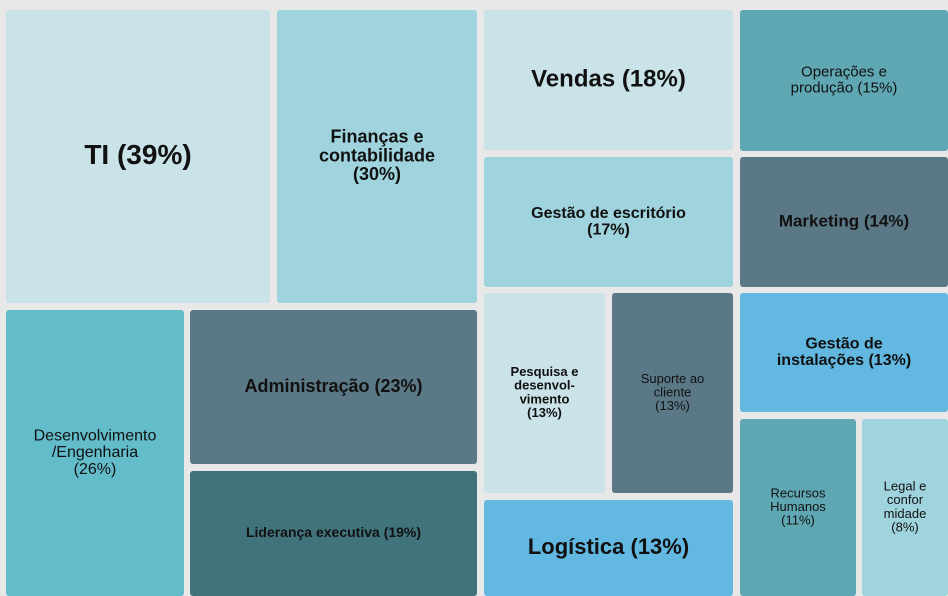 The width and height of the screenshot is (948, 596). I want to click on tile-label: Liderança executiva (19%), so click(333, 532).